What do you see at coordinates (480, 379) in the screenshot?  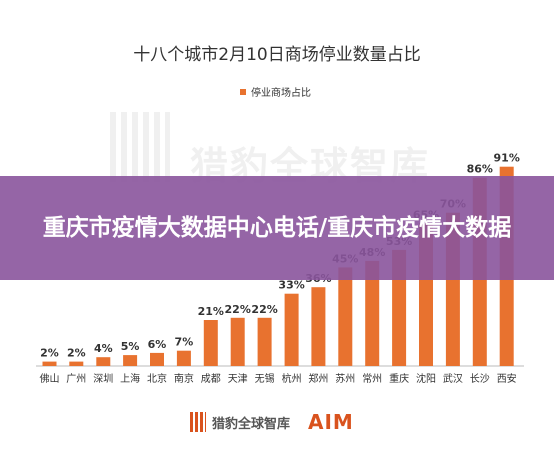 I see `x-tick-label-长沙: 长沙` at bounding box center [480, 379].